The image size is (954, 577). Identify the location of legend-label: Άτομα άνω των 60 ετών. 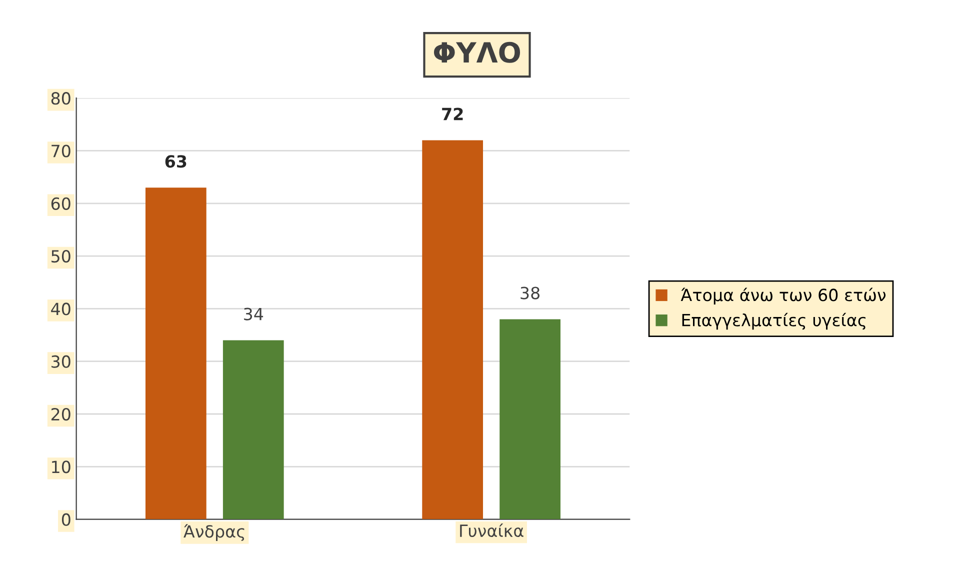
(783, 296).